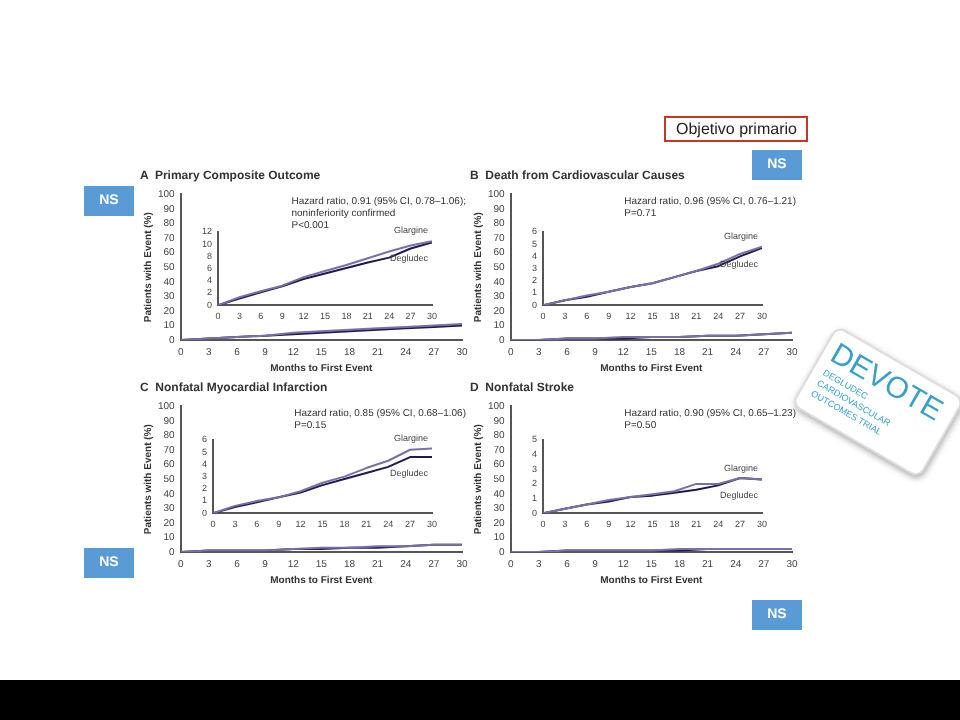  What do you see at coordinates (736, 129) in the screenshot?
I see `text: Objetivo primario` at bounding box center [736, 129].